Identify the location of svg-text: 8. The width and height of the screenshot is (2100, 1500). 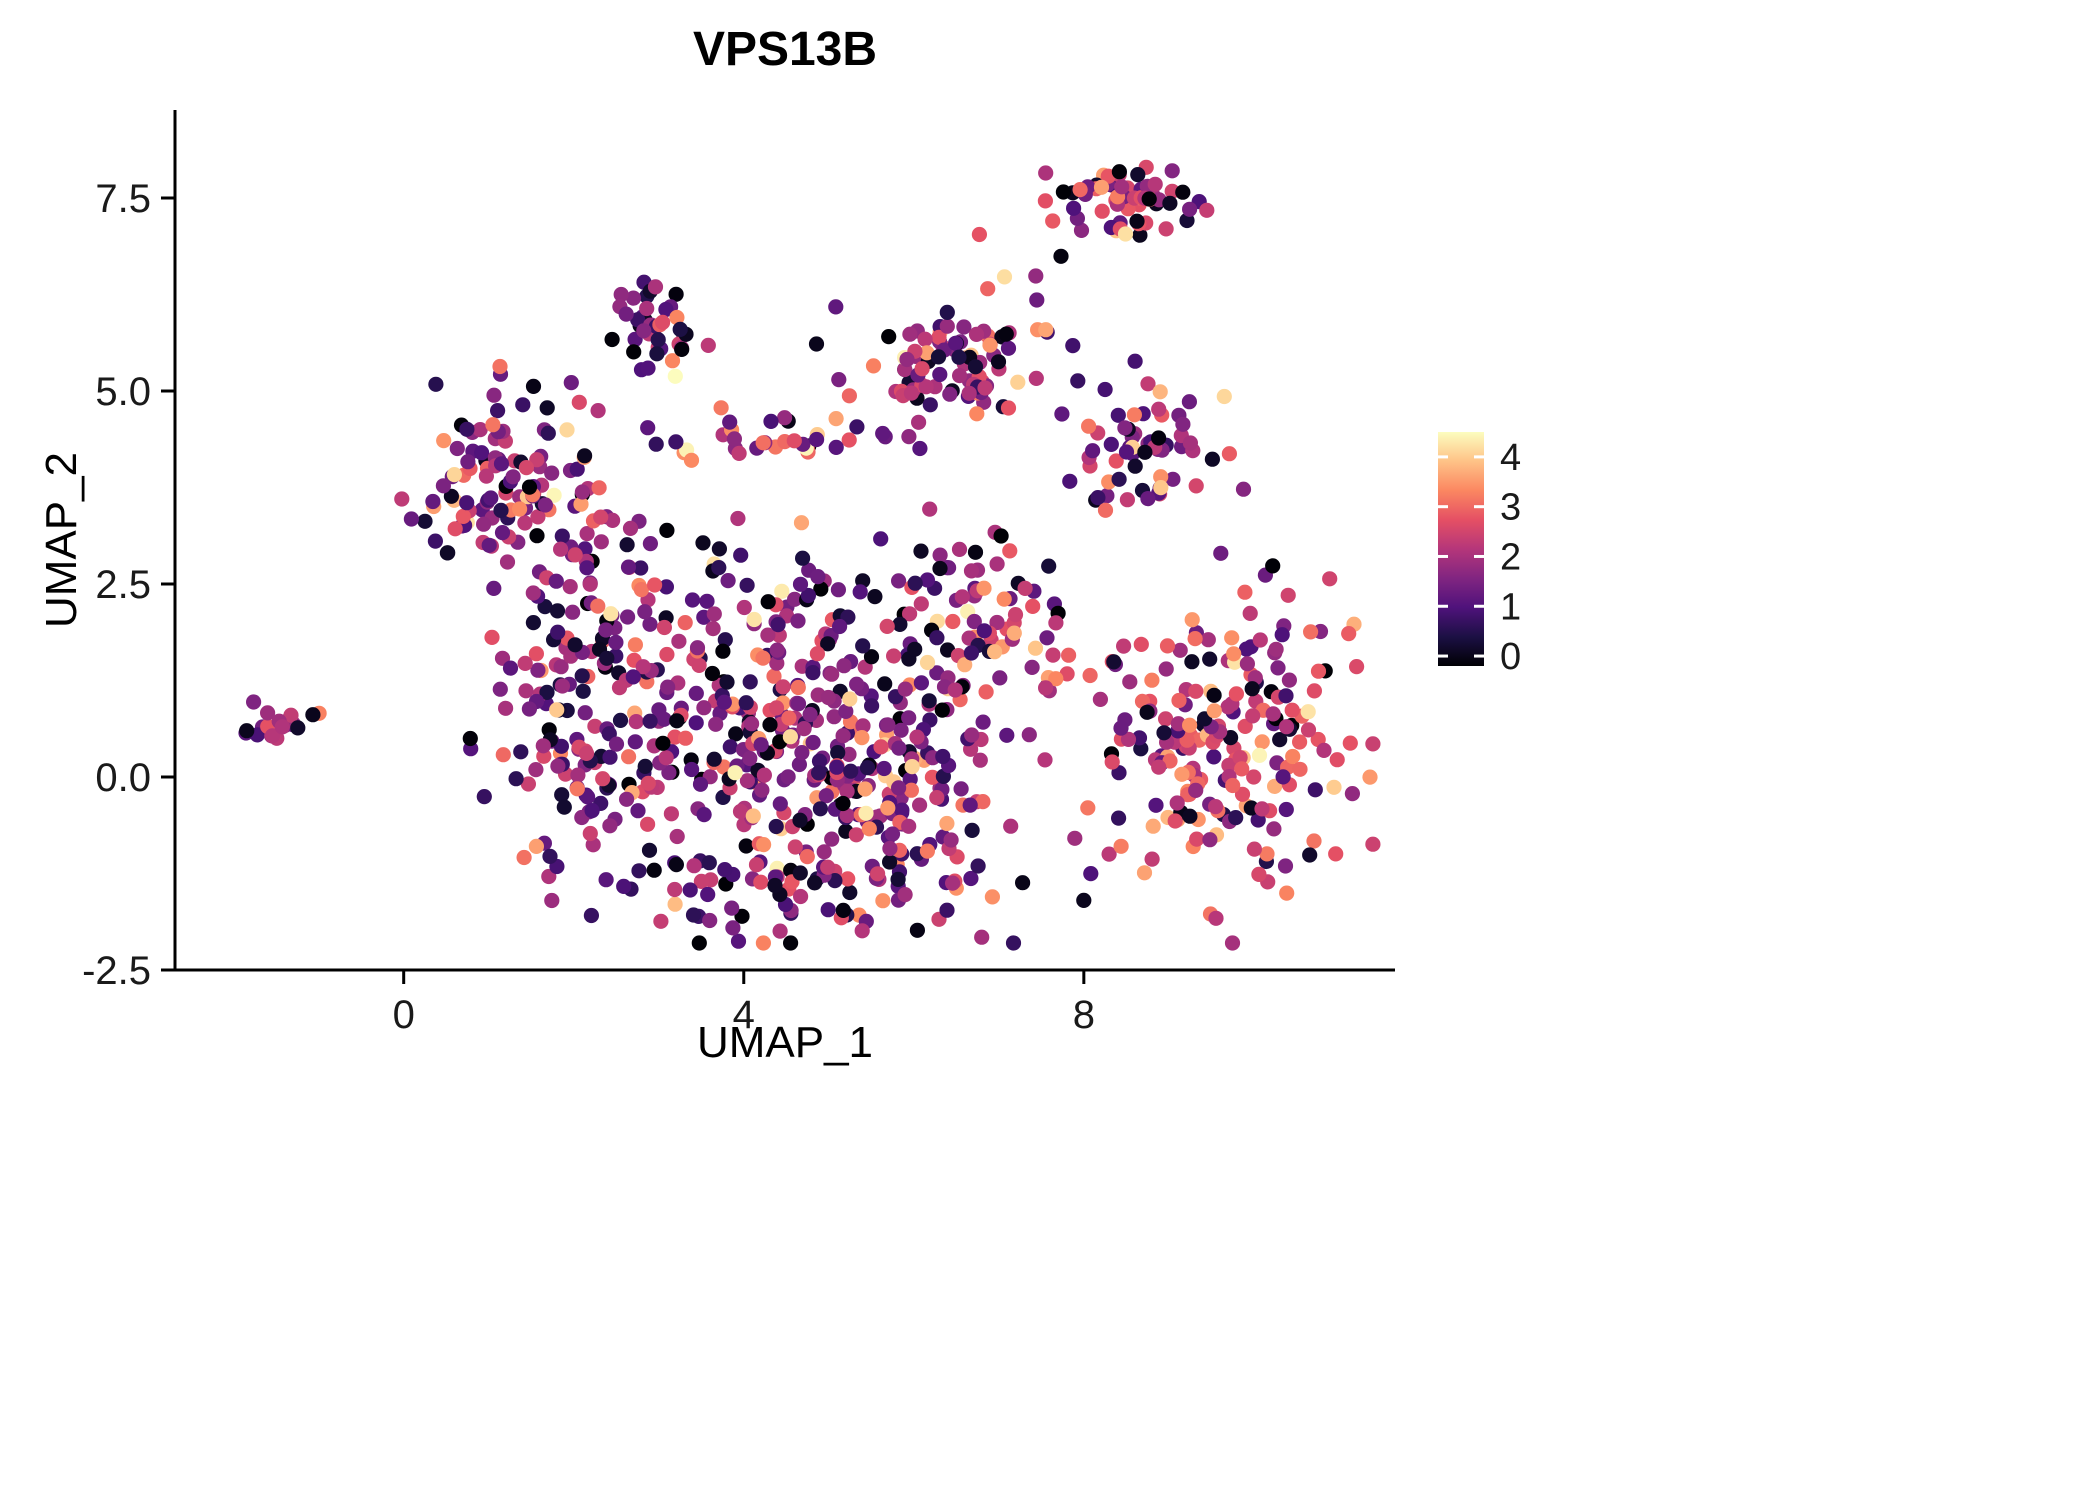
(1084, 1015).